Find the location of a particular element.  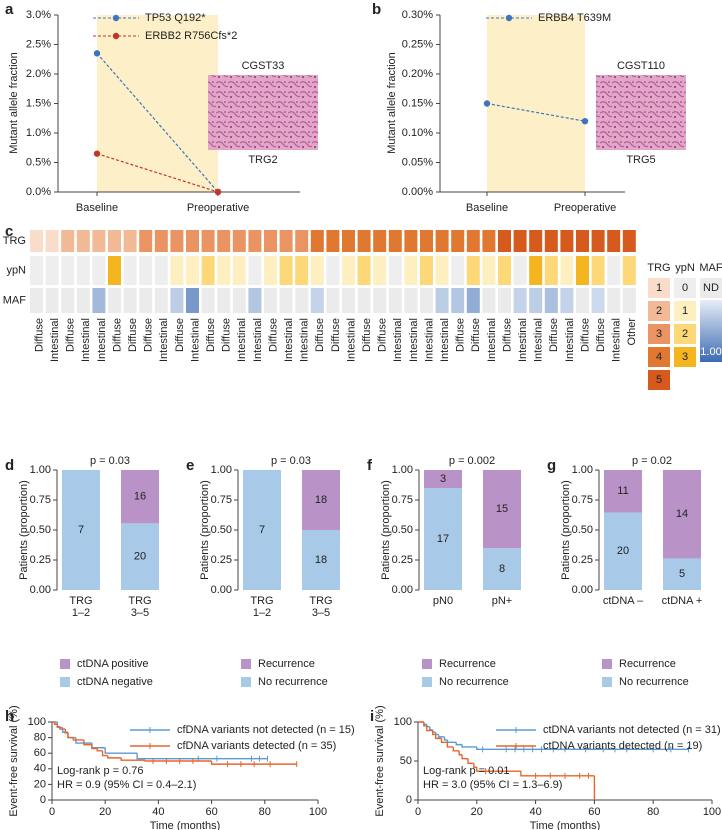

legend-label: ctDNA negative is located at coordinates (115, 682).